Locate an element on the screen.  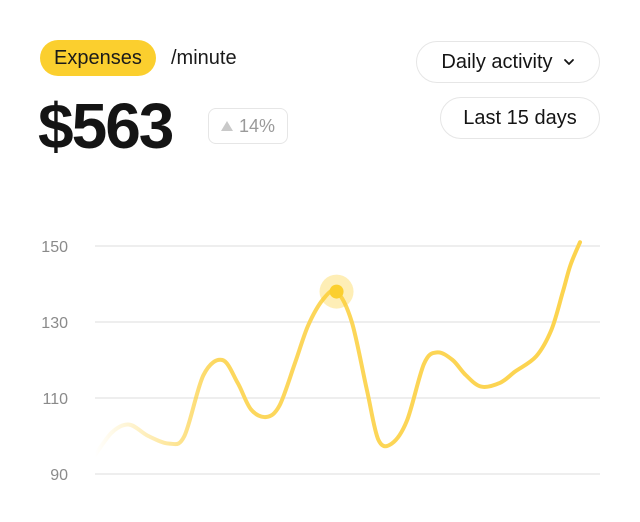
y-tick-label: 150 is located at coordinates (54, 247).